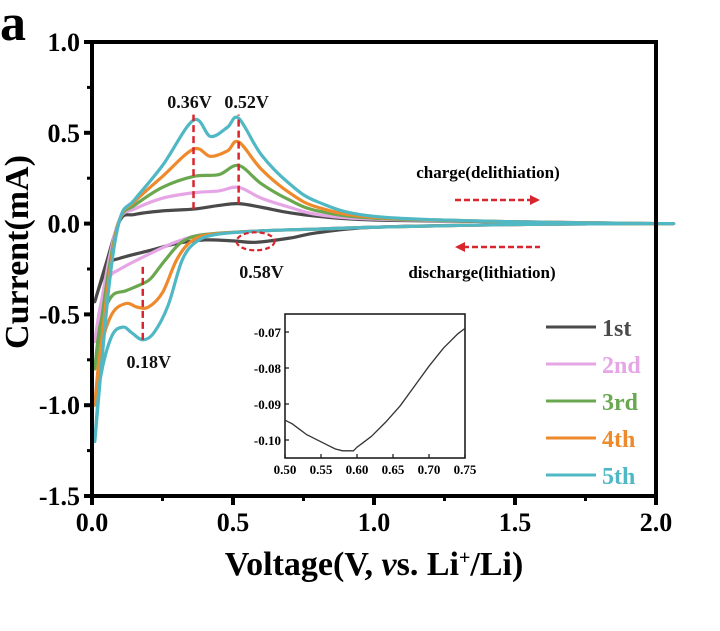  Describe the element at coordinates (535, 200) in the screenshot. I see `charge-arrow-head` at that location.